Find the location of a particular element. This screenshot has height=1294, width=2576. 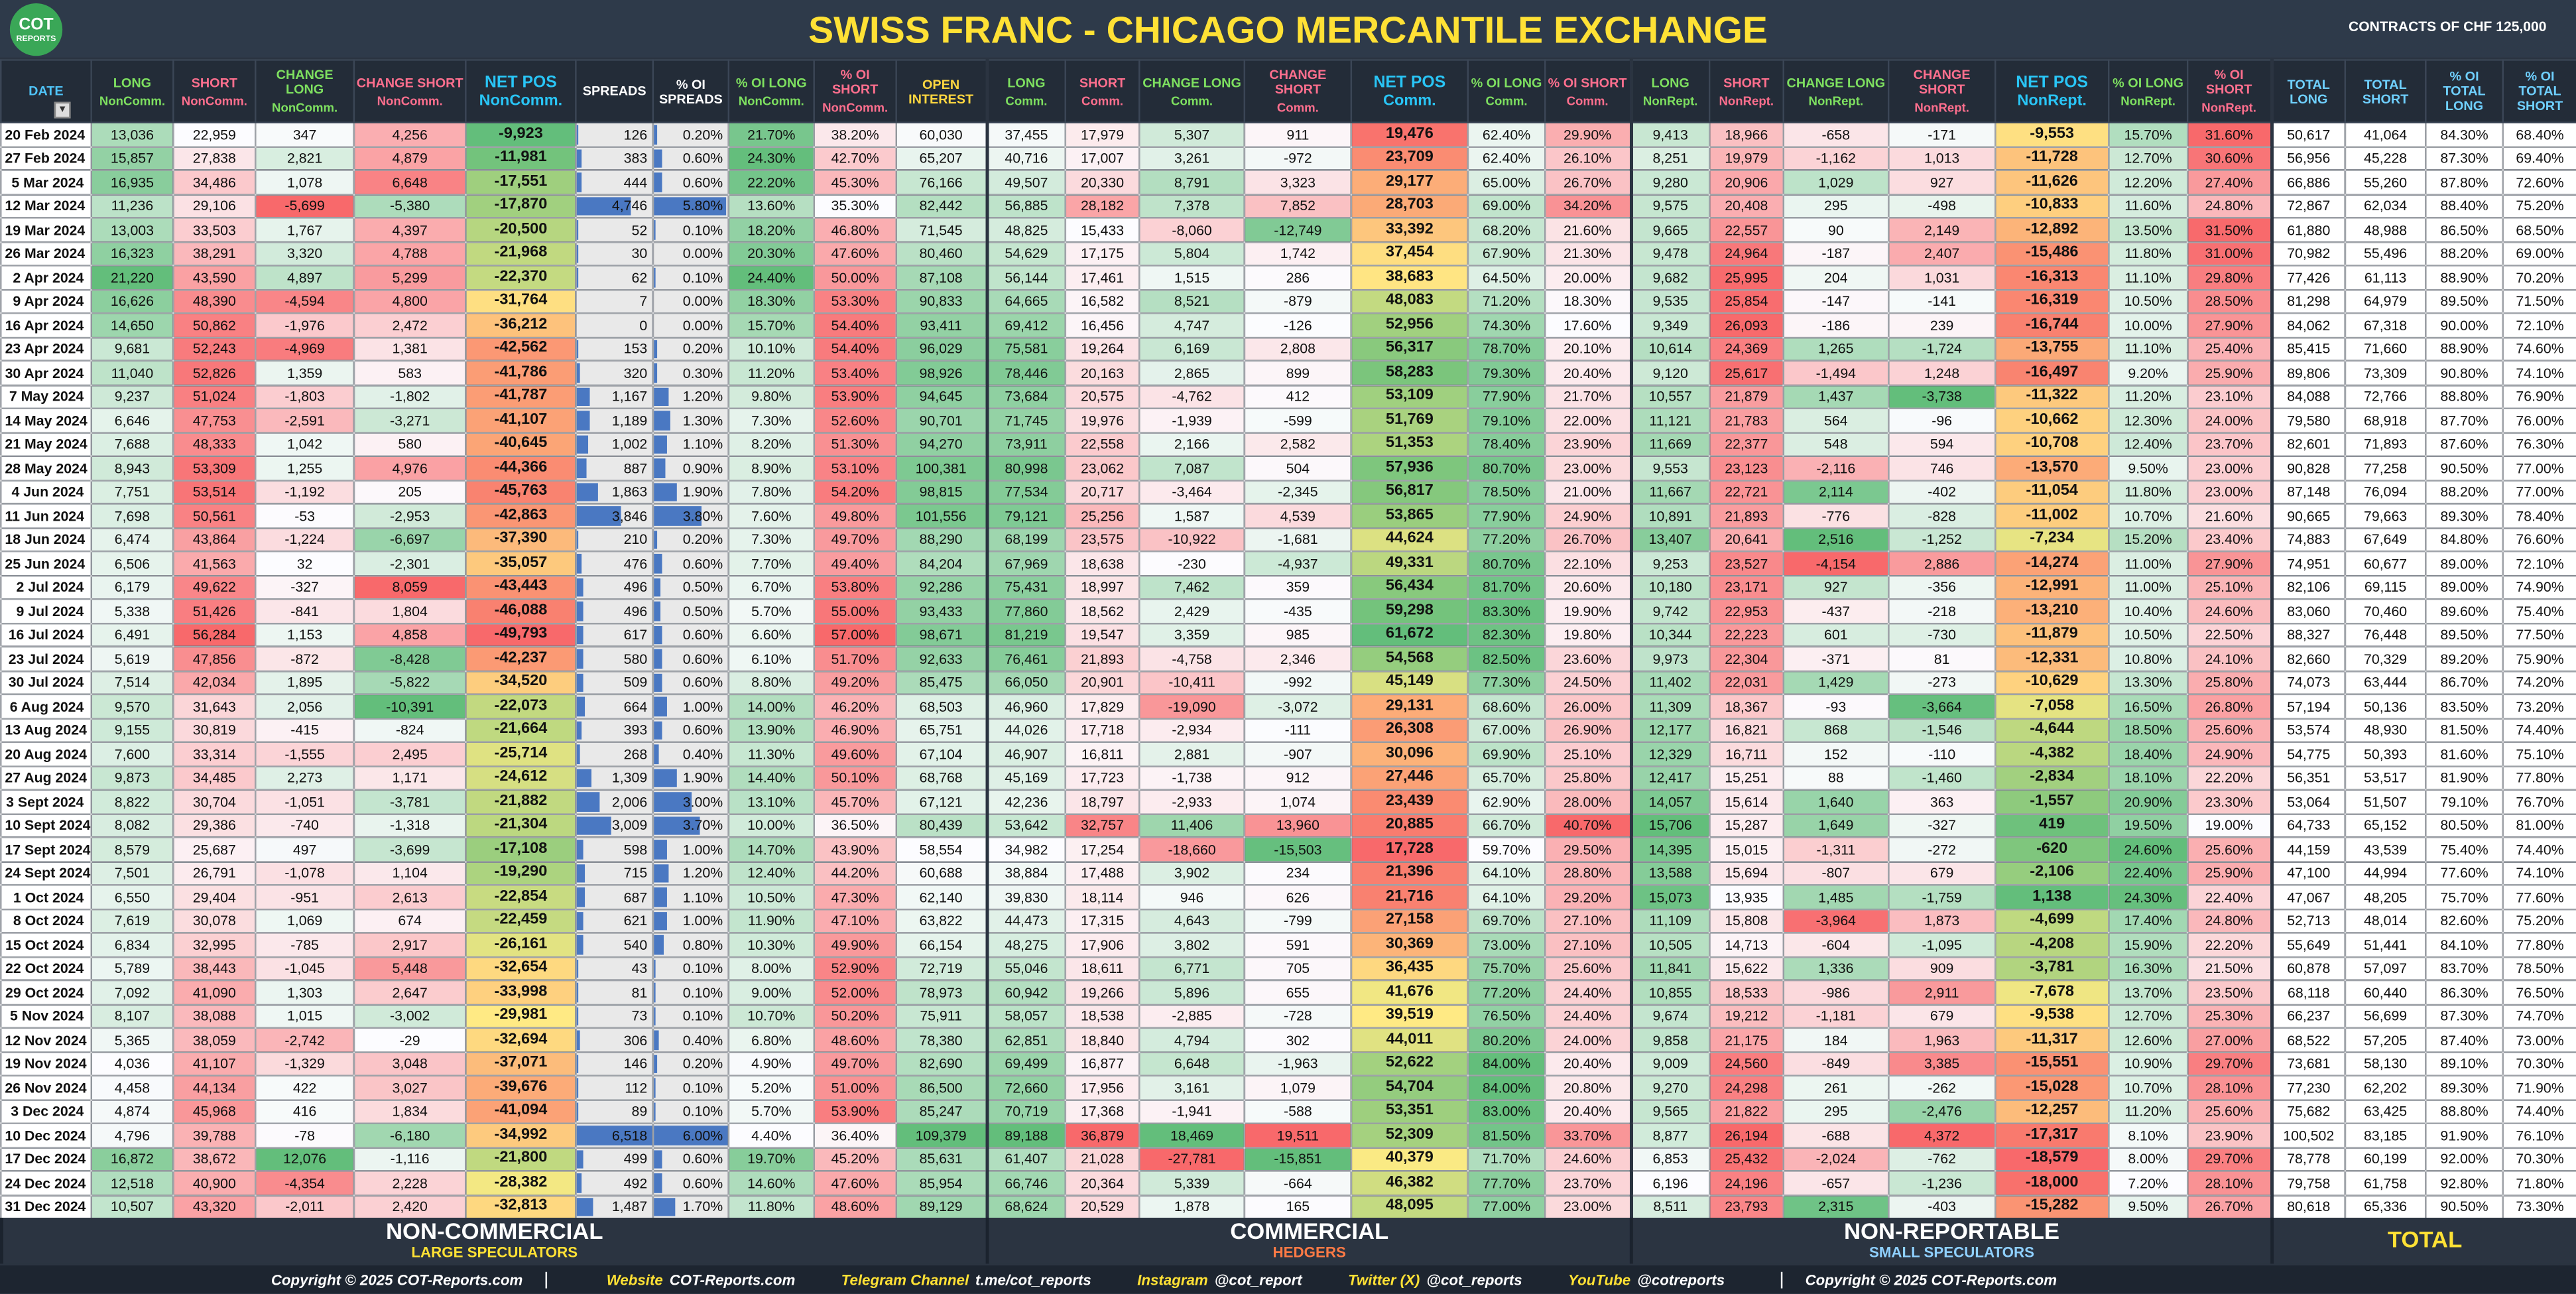

cell: 67,649 is located at coordinates (2385, 539).